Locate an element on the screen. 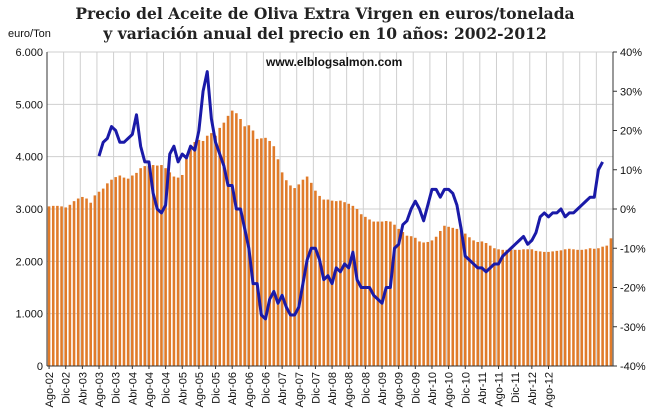 The width and height of the screenshot is (650, 420). y2-tick-label: 0% is located at coordinates (628, 210).